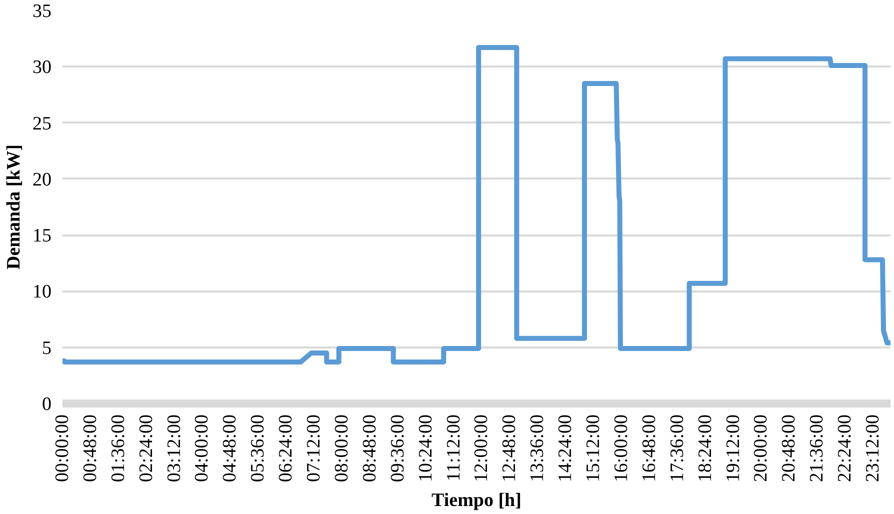  I want to click on x-tick-label: 09:36:00, so click(397, 448).